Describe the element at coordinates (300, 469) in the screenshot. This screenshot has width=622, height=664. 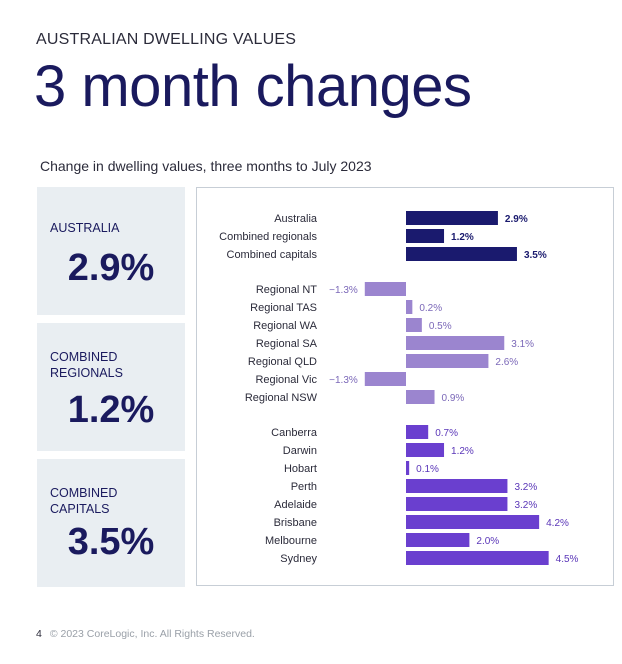
I see `category-label-hobart: Hobart` at that location.